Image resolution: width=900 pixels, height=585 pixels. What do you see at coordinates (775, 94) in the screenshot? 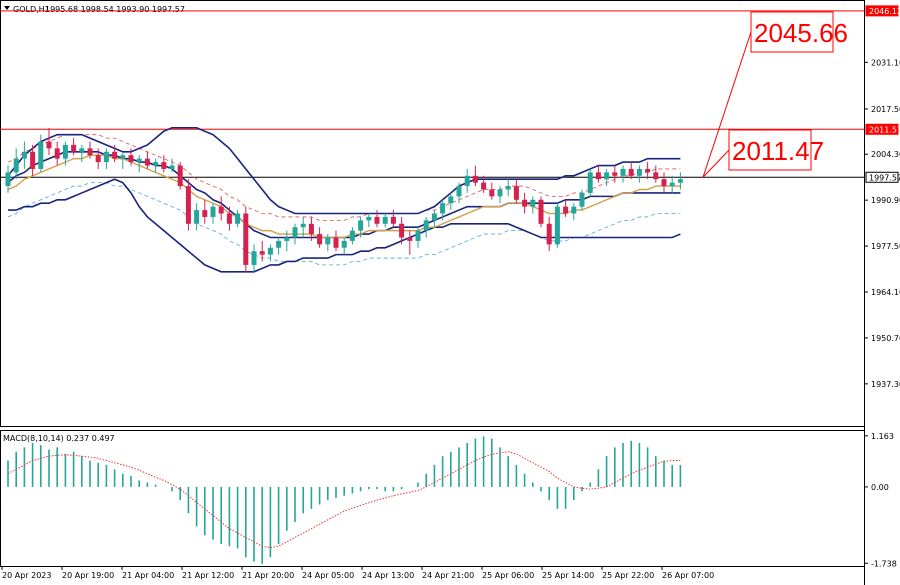
I see `annotations-layer: 2045.66 2011.47` at bounding box center [775, 94].